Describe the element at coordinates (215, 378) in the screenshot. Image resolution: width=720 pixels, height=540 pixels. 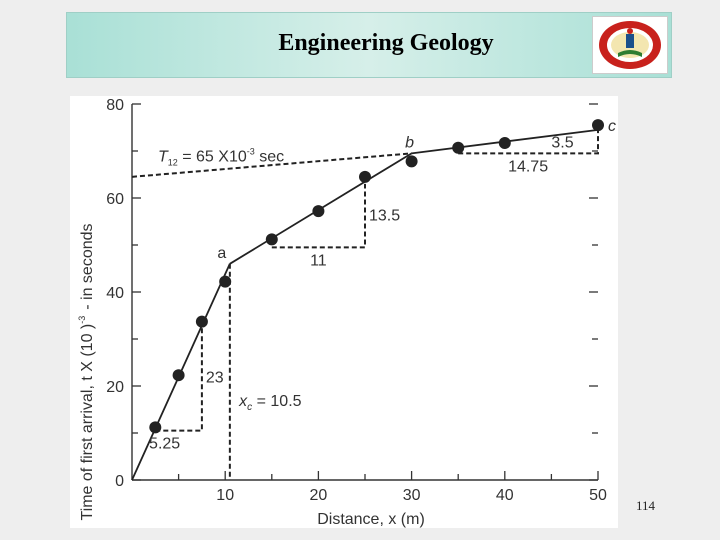
I see `slope-rise-label: 23` at that location.